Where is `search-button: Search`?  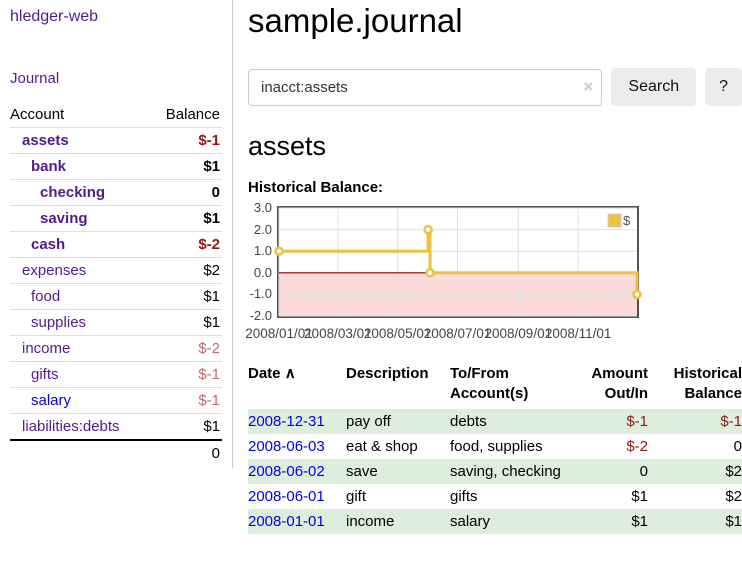 search-button: Search is located at coordinates (654, 87).